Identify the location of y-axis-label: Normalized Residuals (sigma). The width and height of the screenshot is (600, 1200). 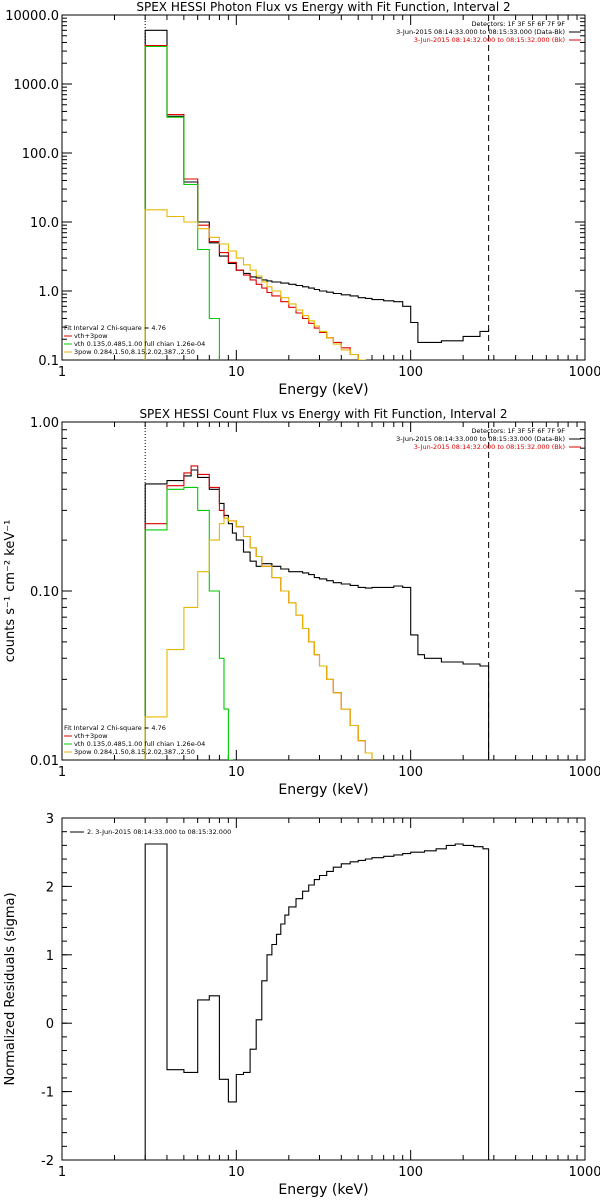
(10, 988).